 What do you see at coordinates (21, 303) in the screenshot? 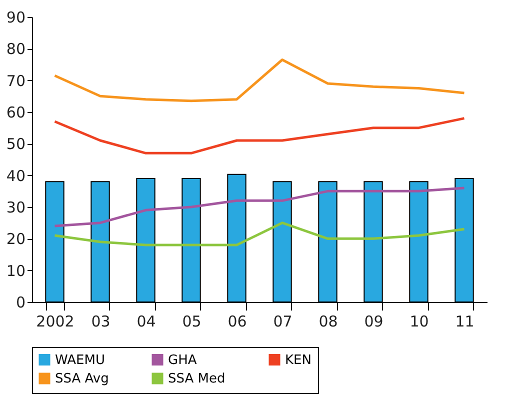
I see `y-tick-label: 0` at bounding box center [21, 303].